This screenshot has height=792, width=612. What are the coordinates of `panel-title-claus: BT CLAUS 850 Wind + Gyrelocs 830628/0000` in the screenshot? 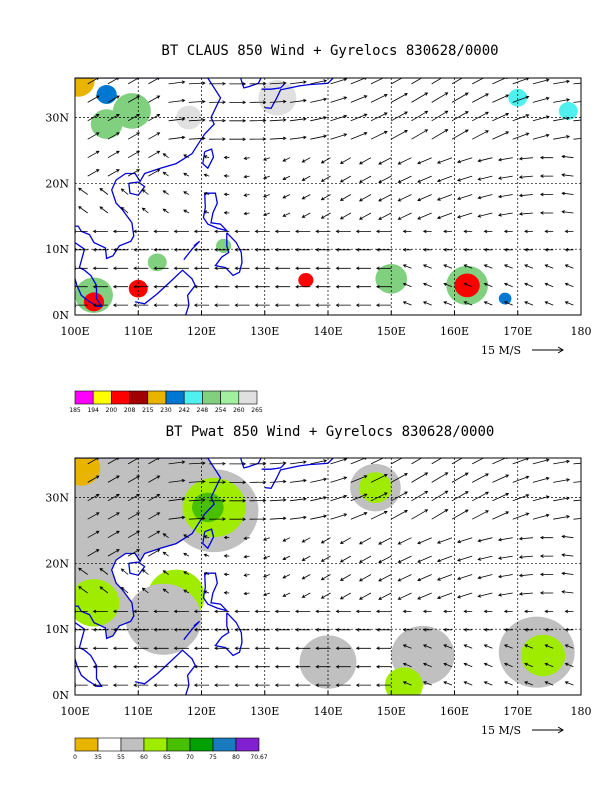 It's located at (329, 51).